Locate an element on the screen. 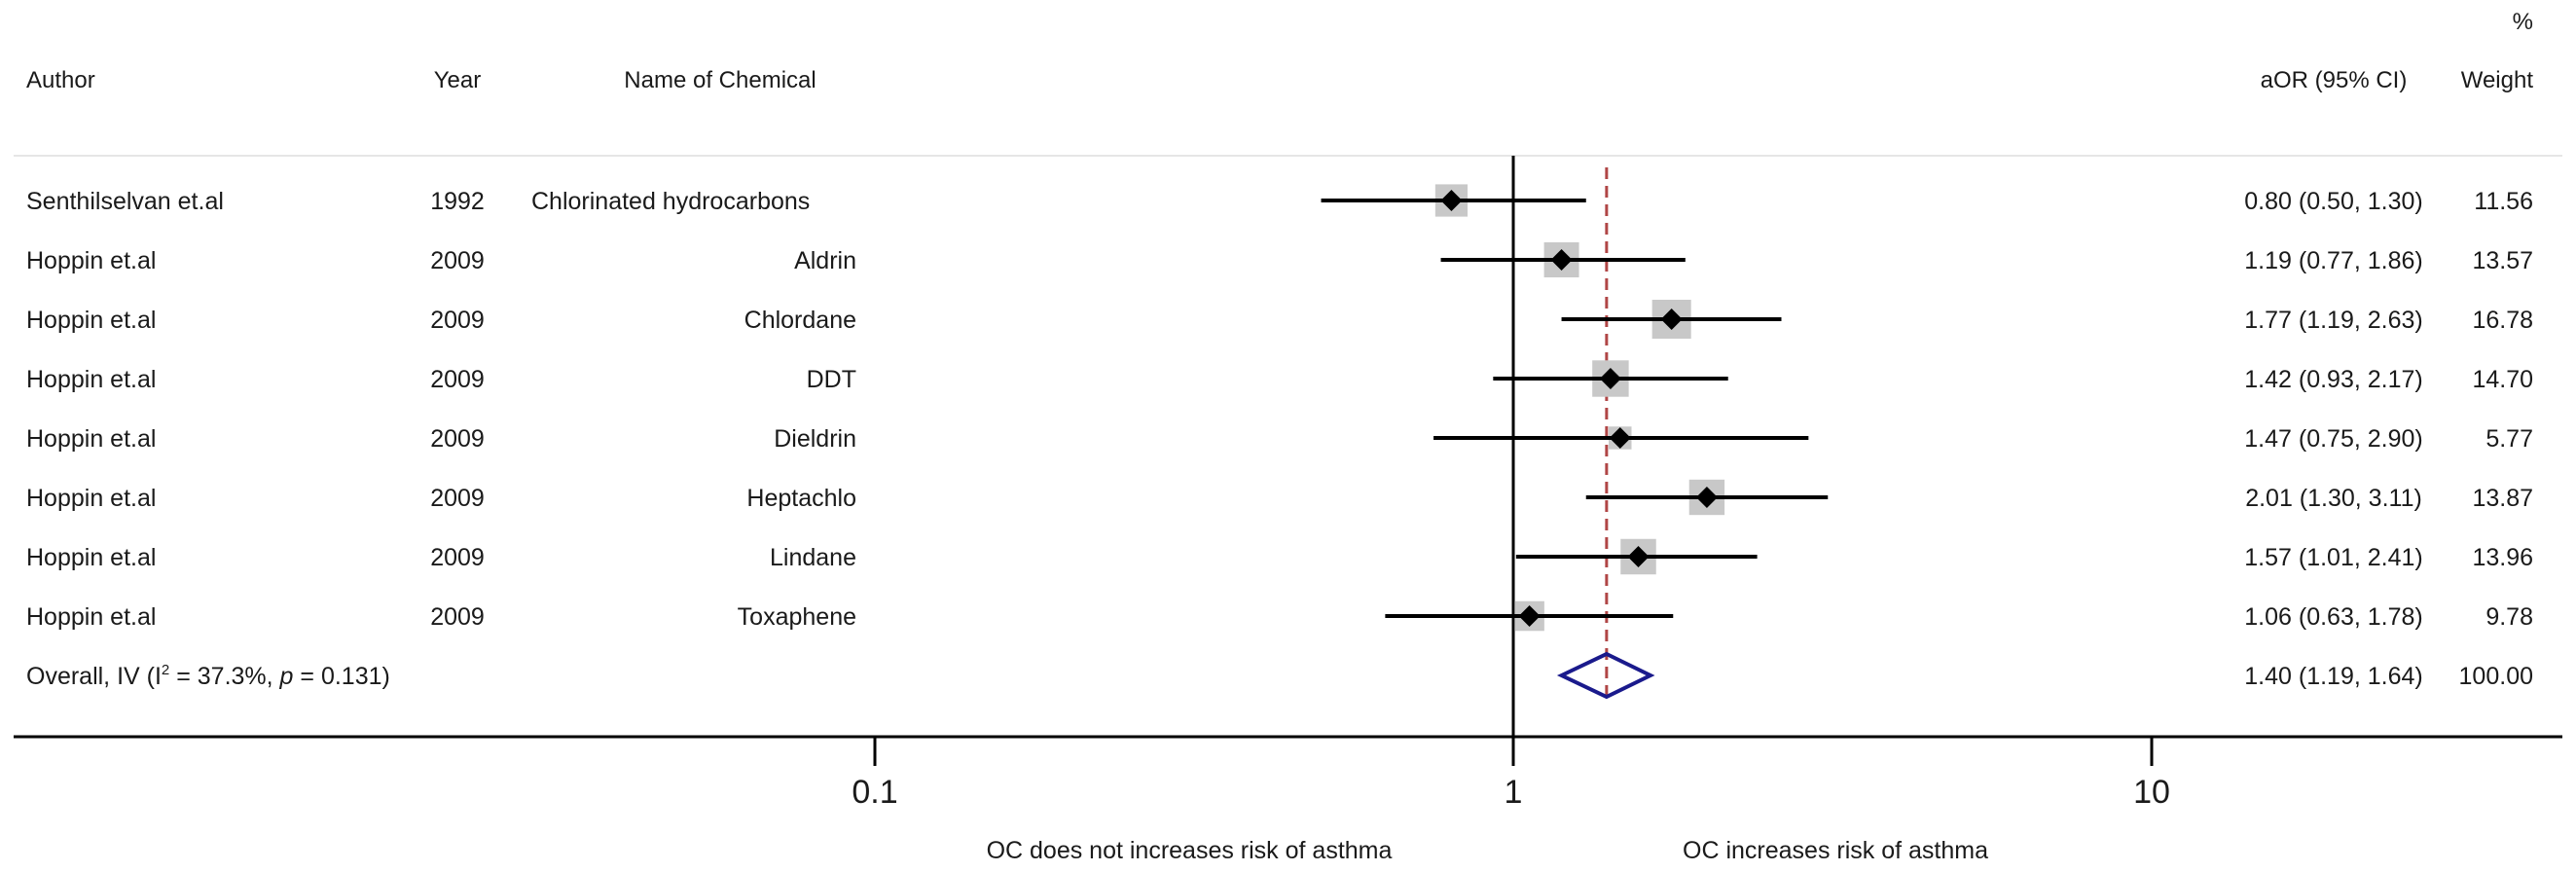 The width and height of the screenshot is (2576, 872). overall-weight: 100.00 is located at coordinates (2496, 677).